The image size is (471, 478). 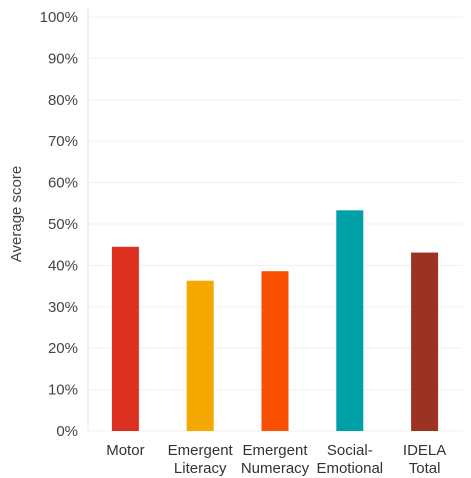 I want to click on y-tick-label: 30%, so click(x=63, y=307).